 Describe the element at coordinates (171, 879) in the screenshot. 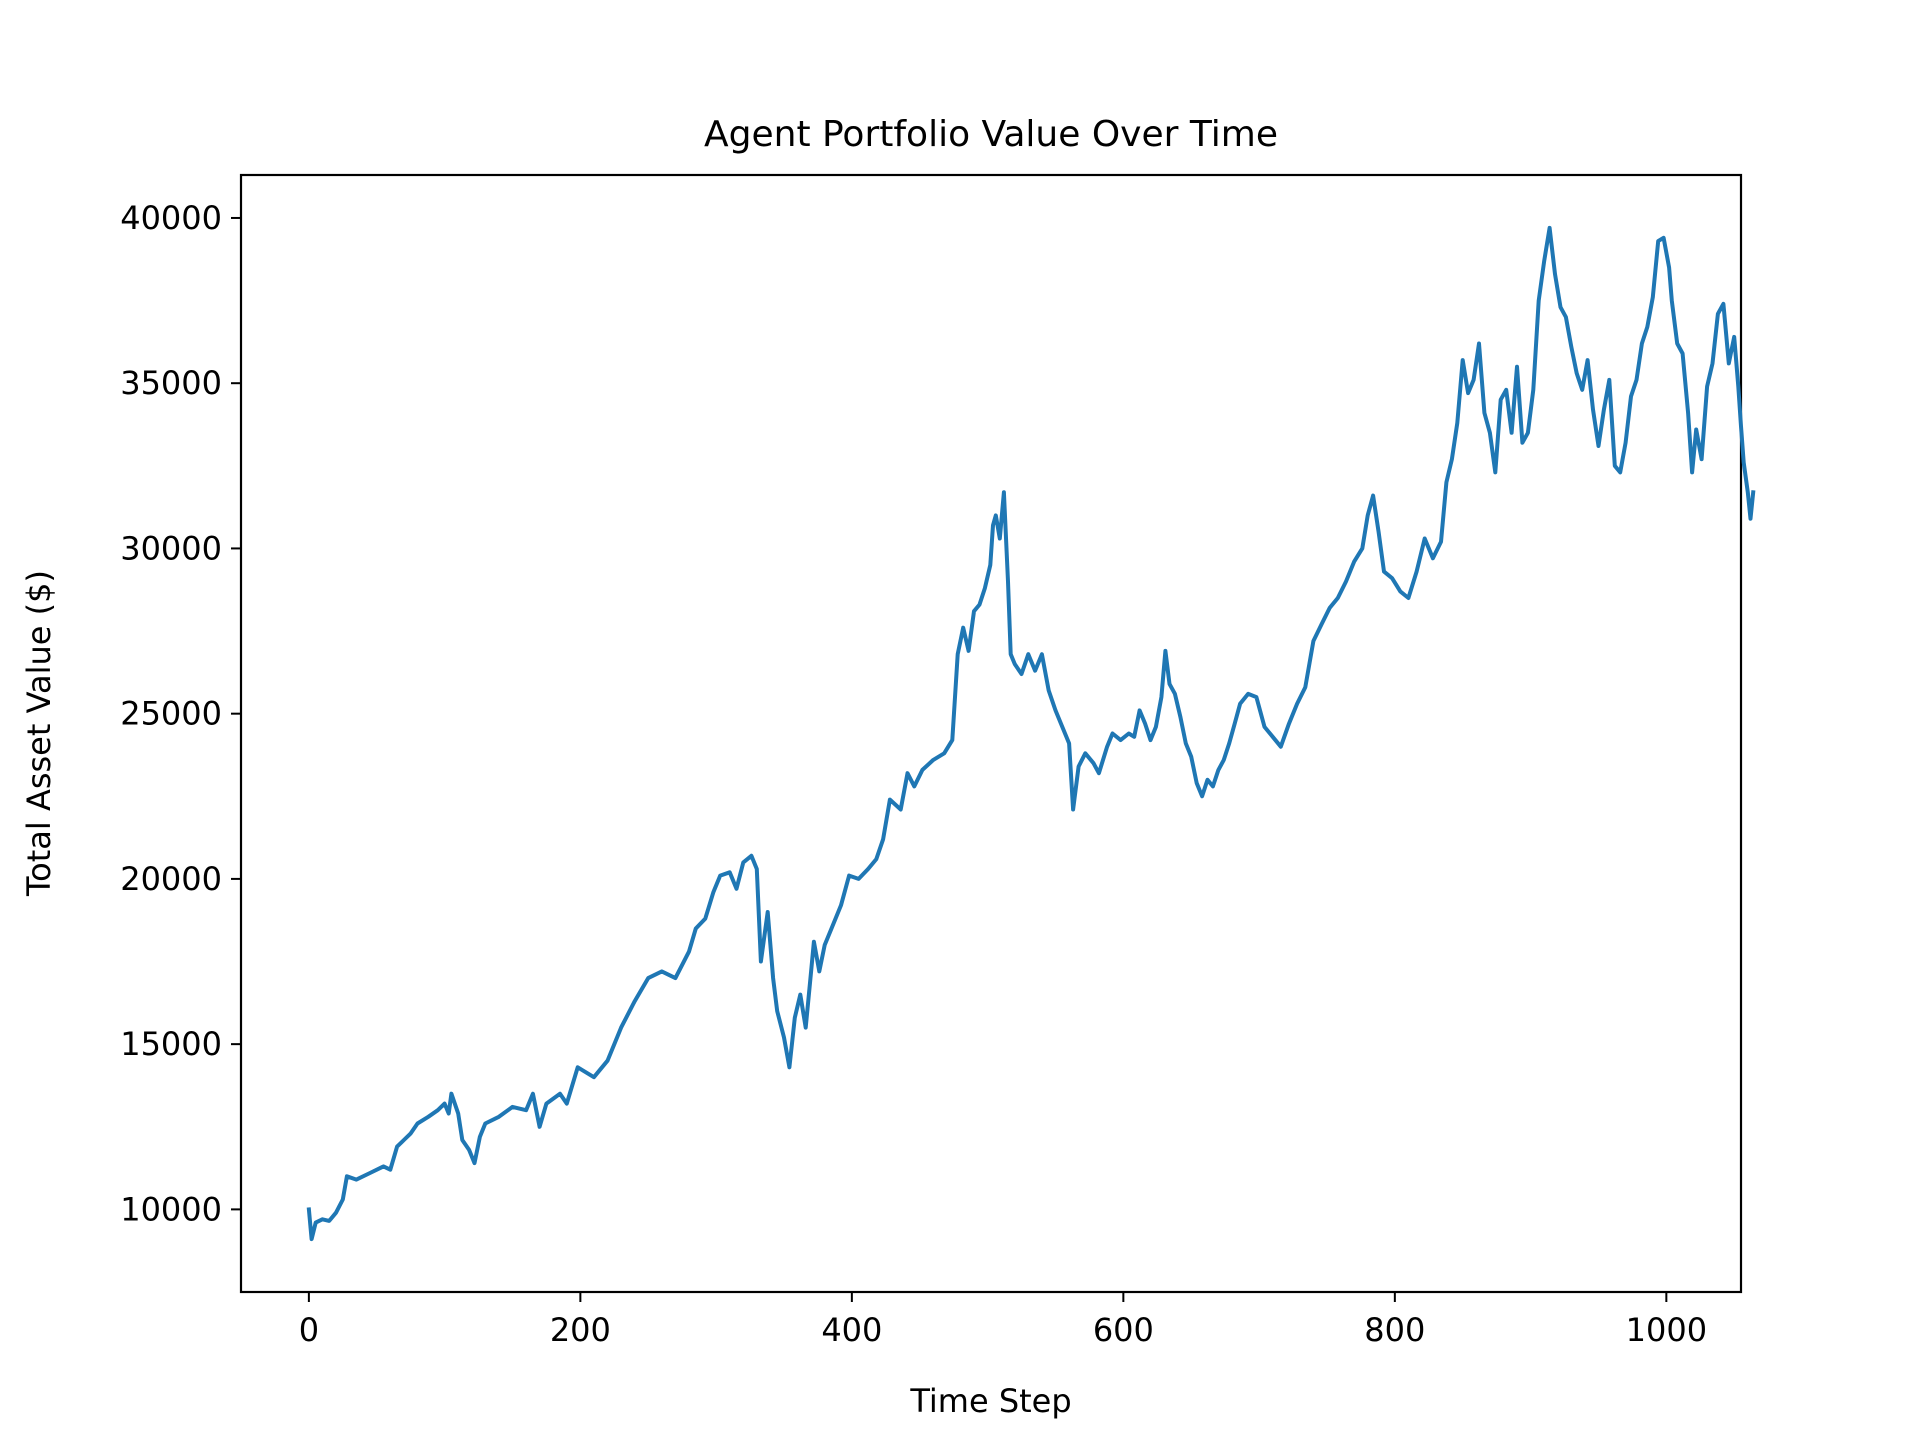

I see `y-tick-label: 20000` at that location.